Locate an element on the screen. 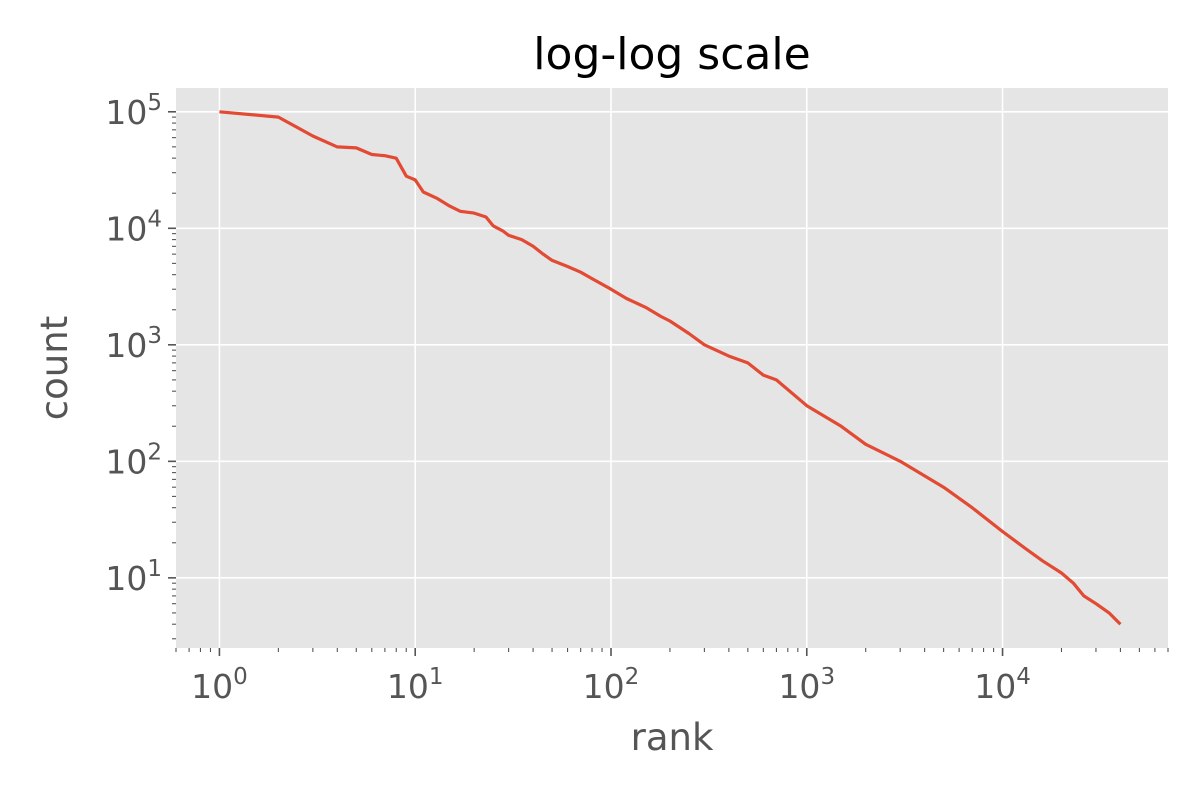  x-axis-ticks: 100 101 102 103 104 is located at coordinates (611, 677).